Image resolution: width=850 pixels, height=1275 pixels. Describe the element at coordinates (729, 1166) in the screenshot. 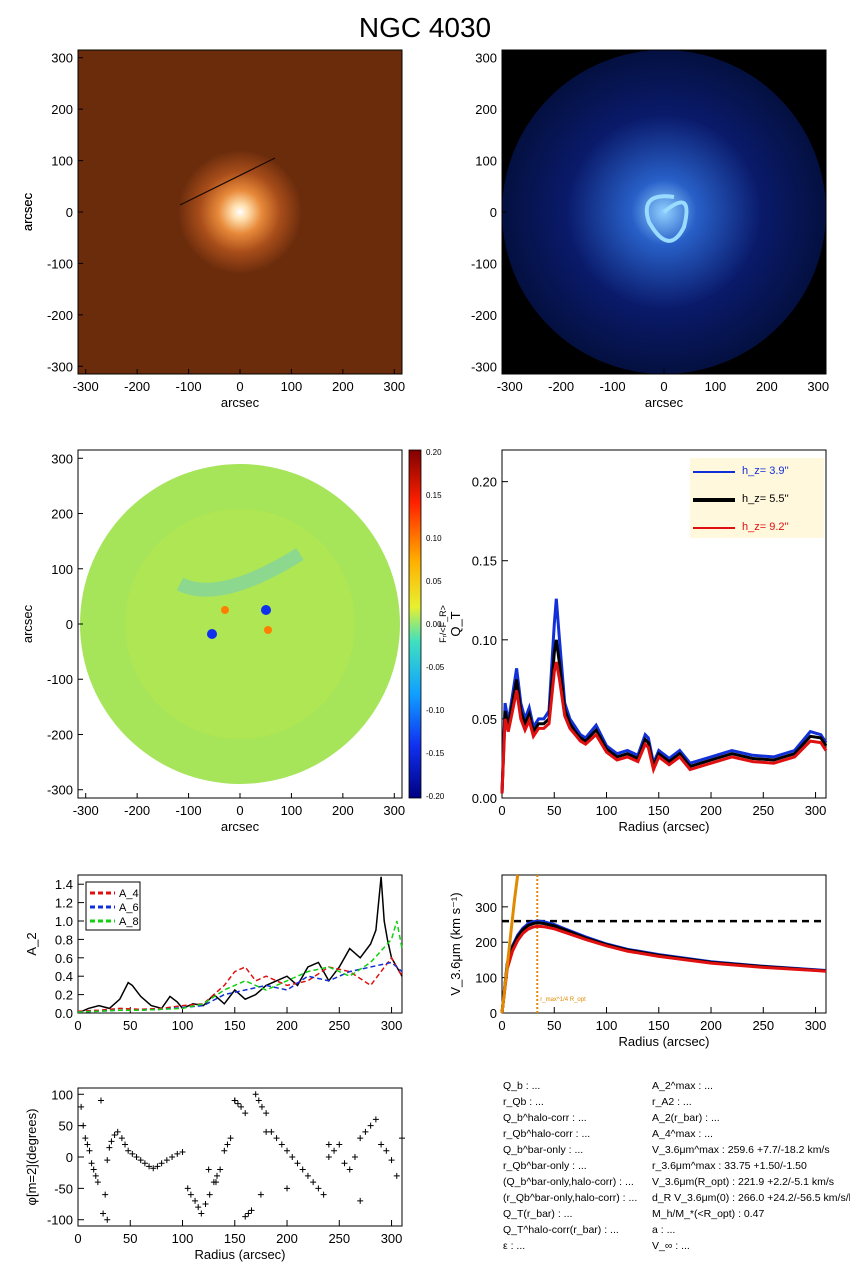

I see `parameter-line: r_3.6μm^max : 33.75 +1.50/-1.50` at that location.